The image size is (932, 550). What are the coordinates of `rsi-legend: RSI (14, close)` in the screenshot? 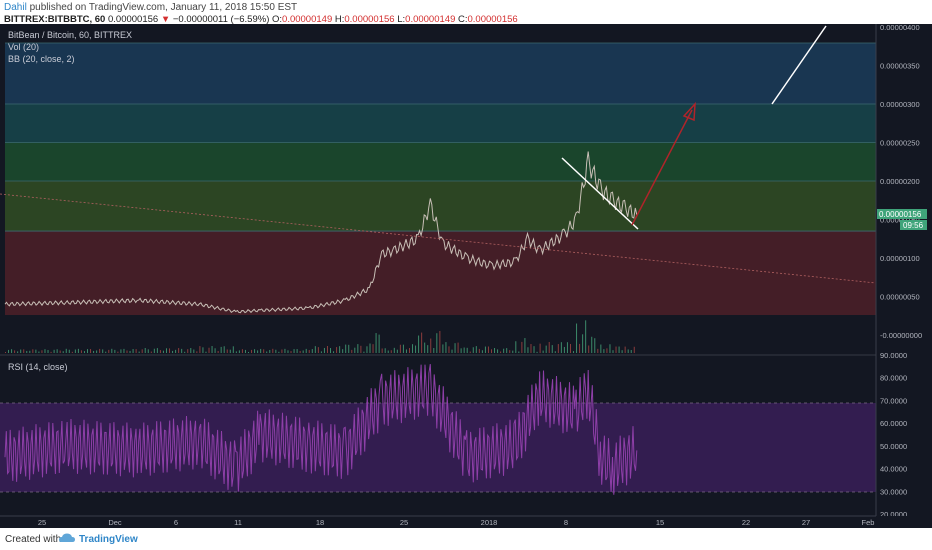 It's located at (38, 367).